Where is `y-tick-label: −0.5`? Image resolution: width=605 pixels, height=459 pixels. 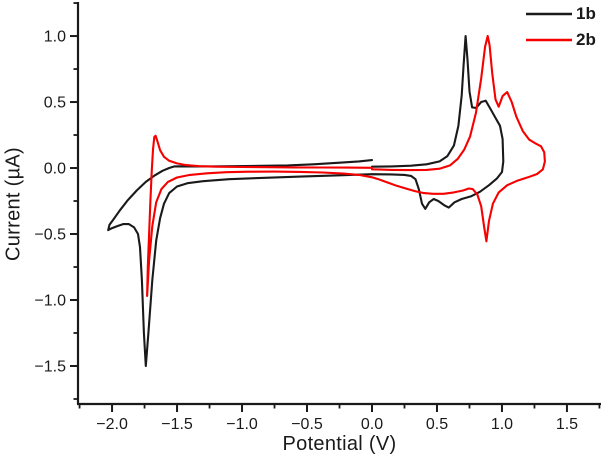 y-tick-label: −0.5 is located at coordinates (50, 235).